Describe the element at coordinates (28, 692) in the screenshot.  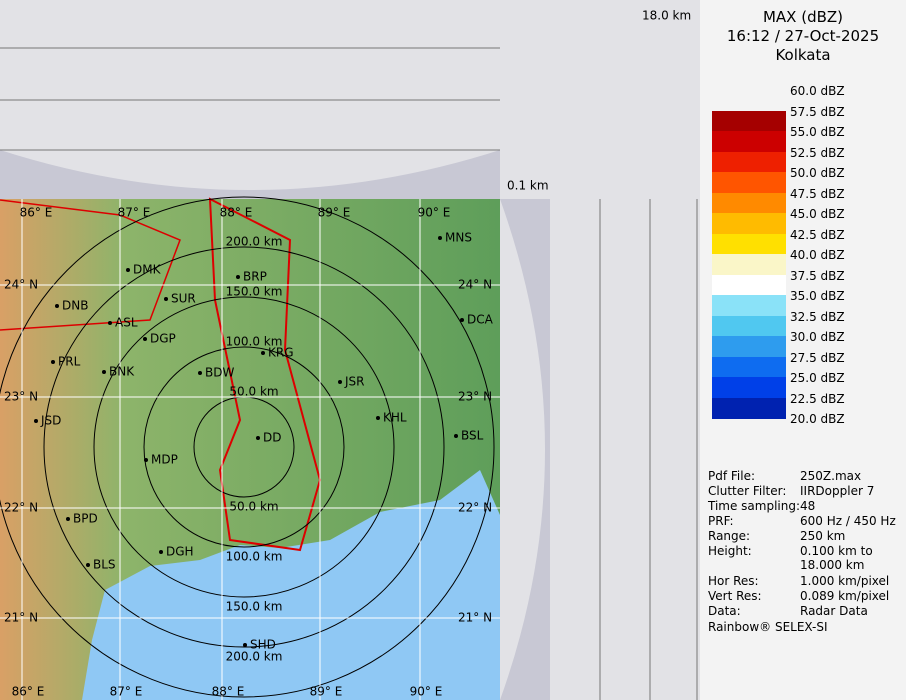
I see `longitude-label: 86° E` at that location.